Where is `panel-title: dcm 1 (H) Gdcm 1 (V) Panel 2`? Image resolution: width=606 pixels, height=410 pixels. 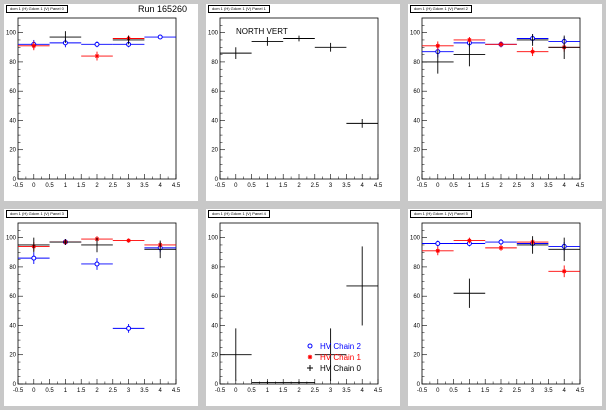 panel-title: dcm 1 (H) Gdcm 1 (V) Panel 2 is located at coordinates (441, 9).